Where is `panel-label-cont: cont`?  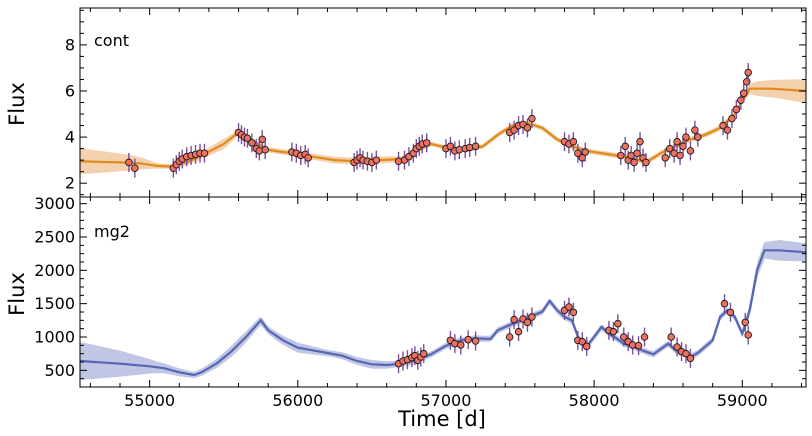
panel-label-cont: cont is located at coordinates (111, 40).